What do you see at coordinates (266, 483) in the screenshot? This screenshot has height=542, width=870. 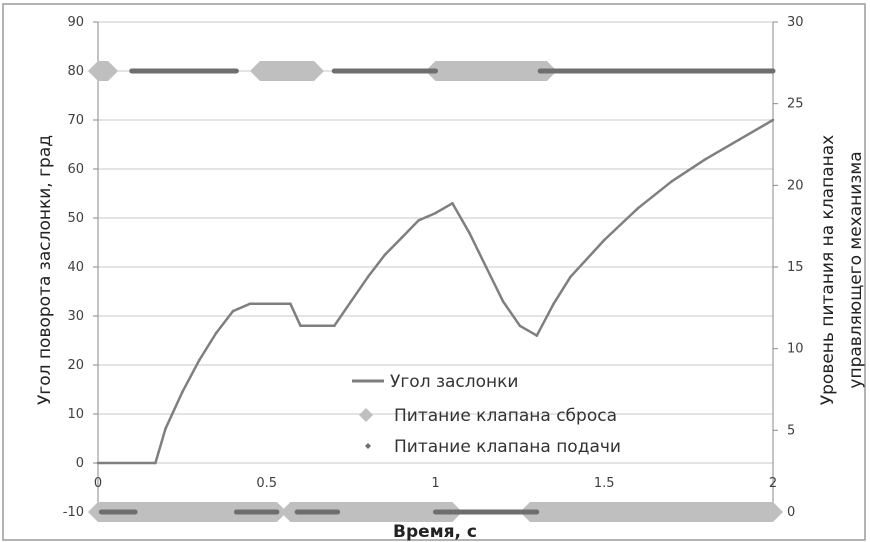 I see `x-tick-label: 0.5` at bounding box center [266, 483].